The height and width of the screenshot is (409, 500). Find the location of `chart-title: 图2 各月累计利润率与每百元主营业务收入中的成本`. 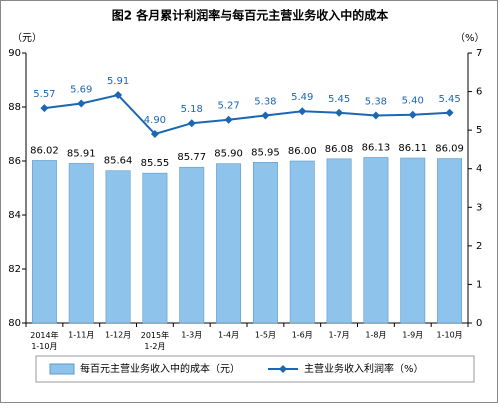

chart-title: 图2 各月累计利润率与每百元主营业务收入中的成本 is located at coordinates (250, 15).